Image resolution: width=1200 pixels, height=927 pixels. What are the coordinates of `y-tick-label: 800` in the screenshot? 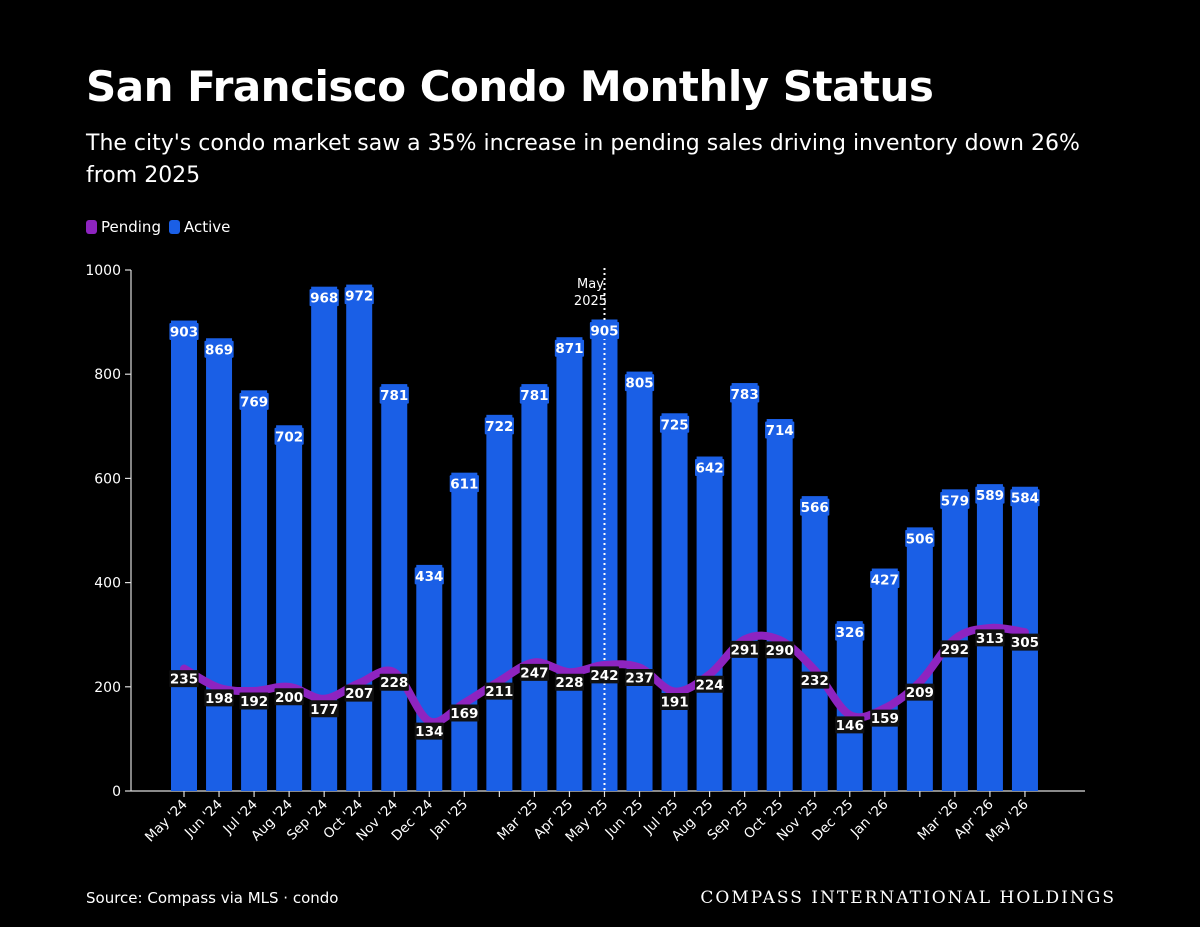 It's located at (107, 375).